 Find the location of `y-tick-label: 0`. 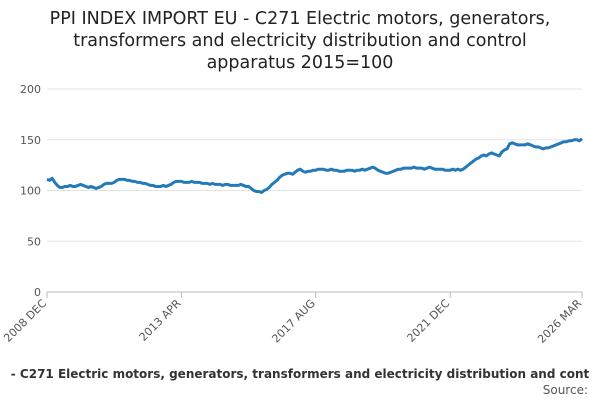

y-tick-label: 0 is located at coordinates (37, 292).